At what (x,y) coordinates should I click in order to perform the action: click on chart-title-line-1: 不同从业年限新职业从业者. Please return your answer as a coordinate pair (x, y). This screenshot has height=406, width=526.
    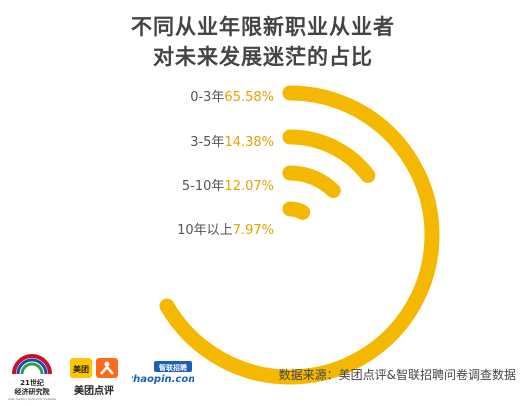
    Looking at the image, I should click on (263, 27).